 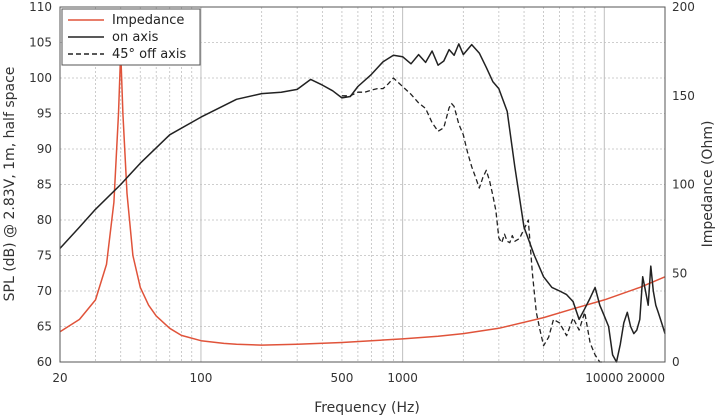 What do you see at coordinates (341, 378) in the screenshot?
I see `x-tick-label: 500` at bounding box center [341, 378].